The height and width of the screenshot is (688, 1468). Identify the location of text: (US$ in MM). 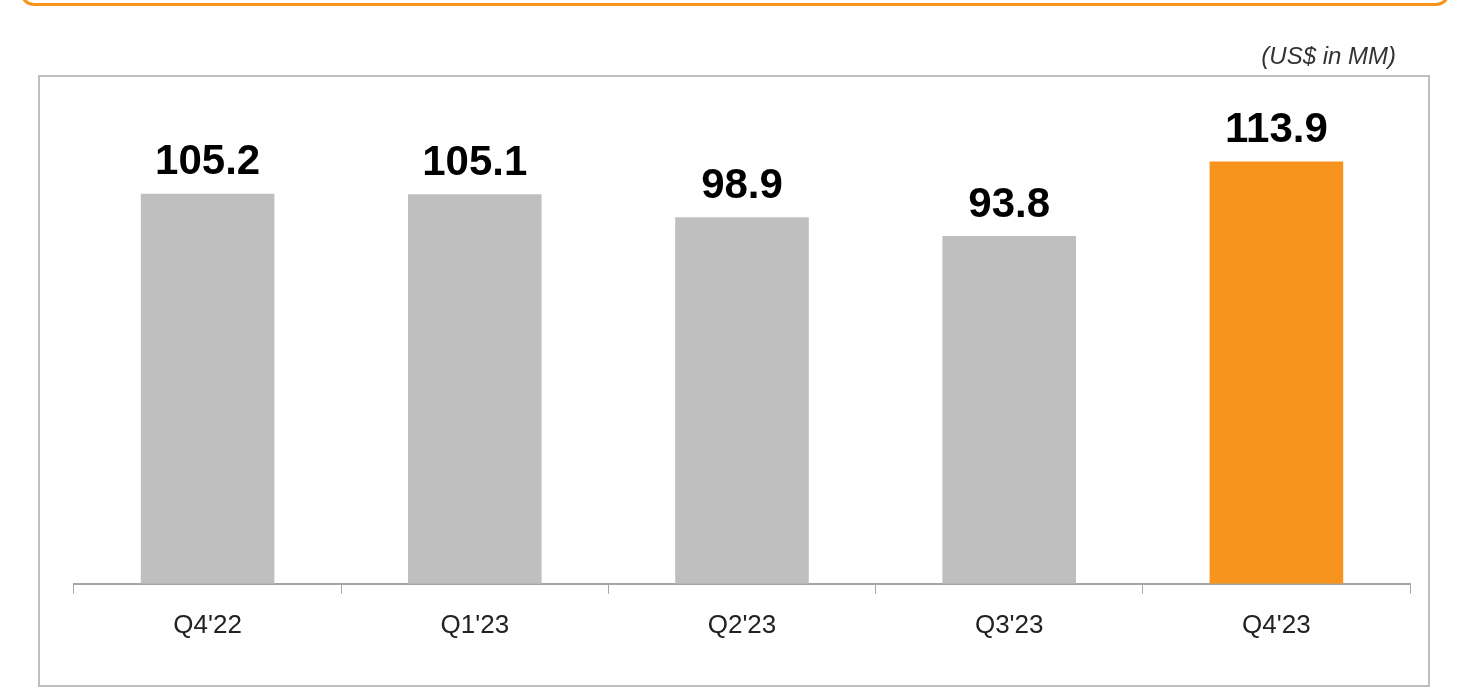
(1328, 56).